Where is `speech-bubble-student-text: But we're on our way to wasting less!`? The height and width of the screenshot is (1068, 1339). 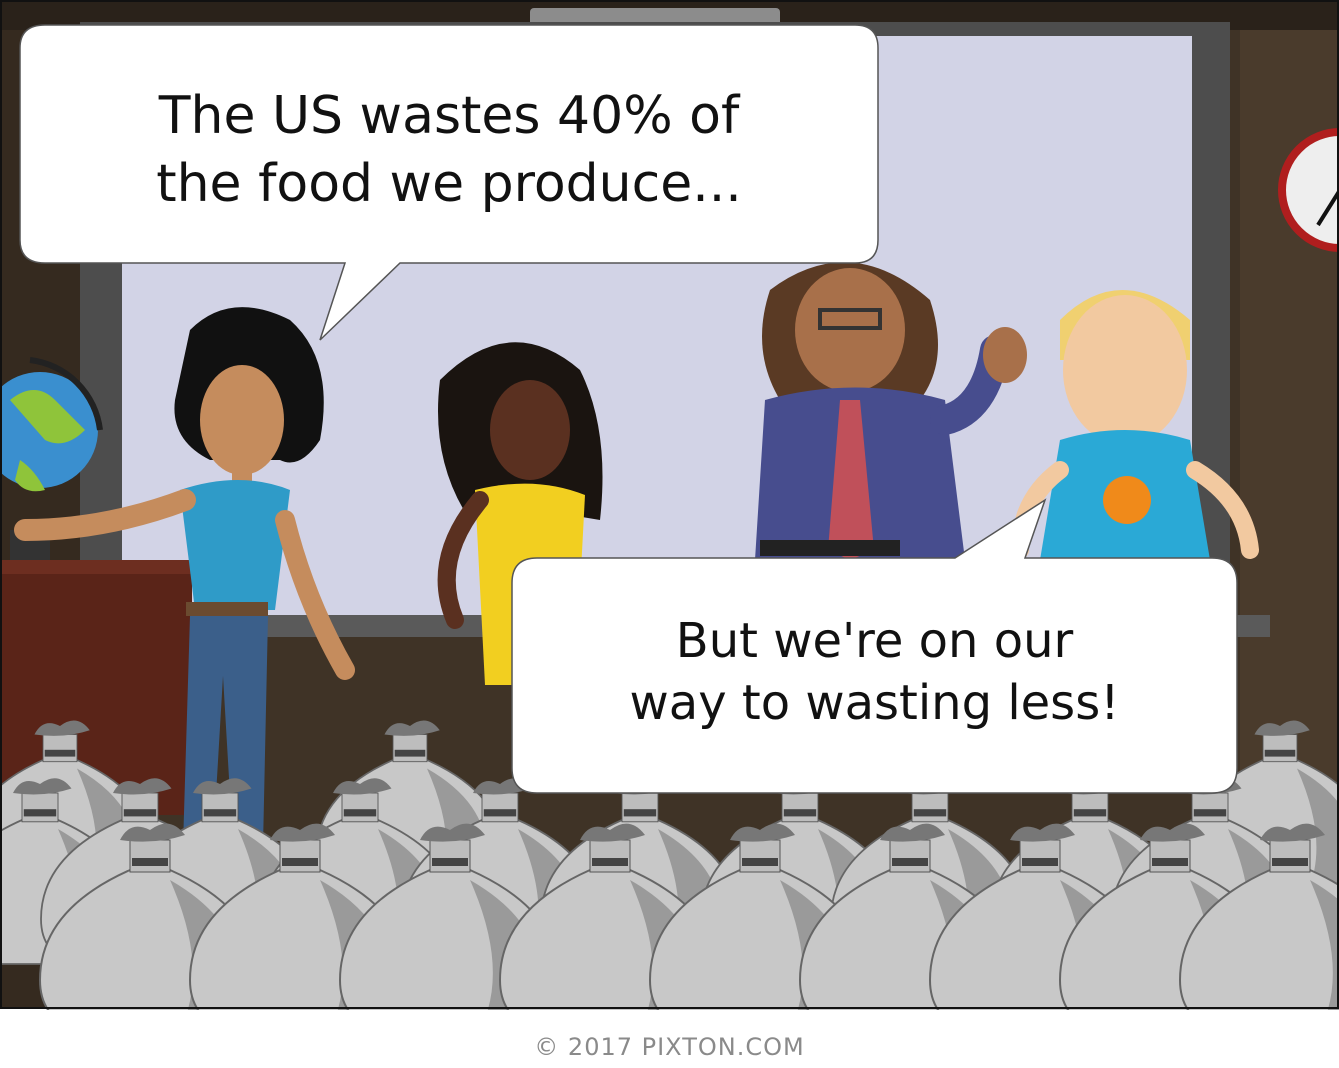 speech-bubble-student-text: But we're on our way to wasting less! is located at coordinates (874, 675).